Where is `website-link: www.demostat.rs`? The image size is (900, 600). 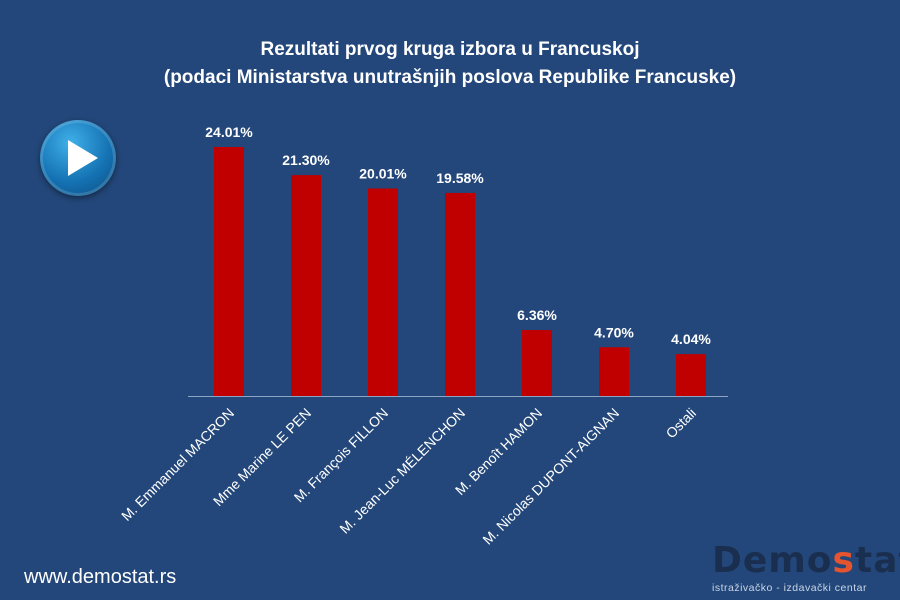 website-link: www.demostat.rs is located at coordinates (100, 577).